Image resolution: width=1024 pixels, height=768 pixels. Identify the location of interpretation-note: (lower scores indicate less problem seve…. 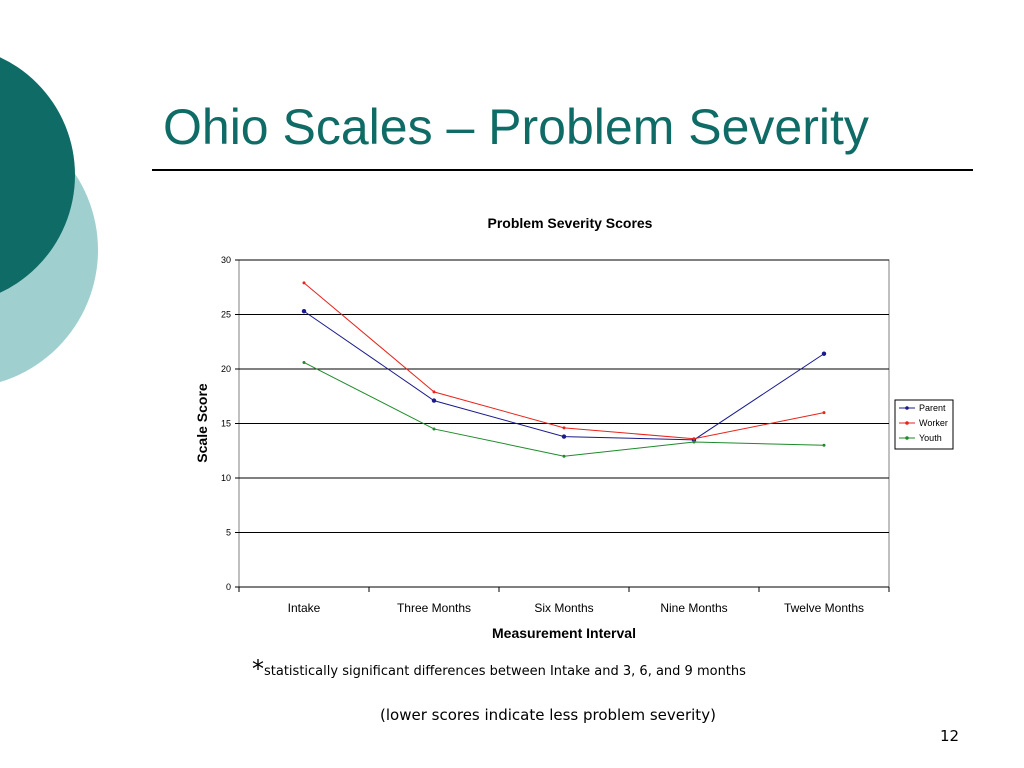
(548, 715).